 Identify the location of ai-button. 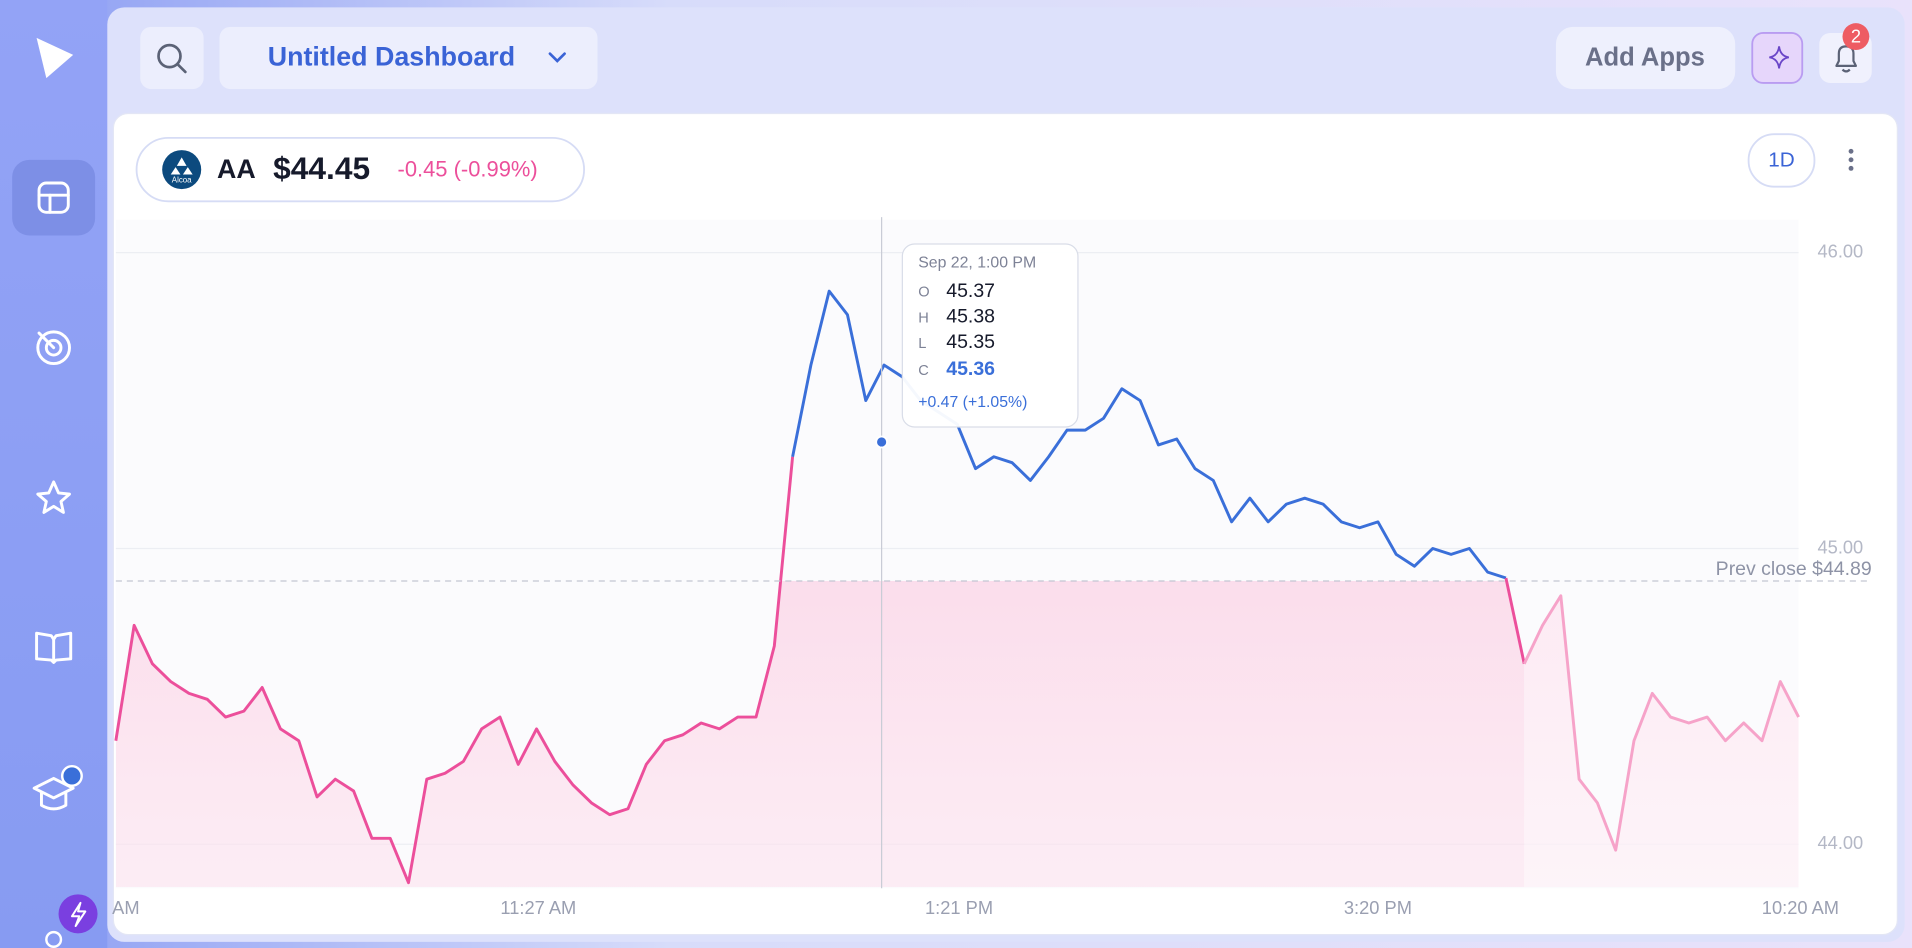
(1777, 58).